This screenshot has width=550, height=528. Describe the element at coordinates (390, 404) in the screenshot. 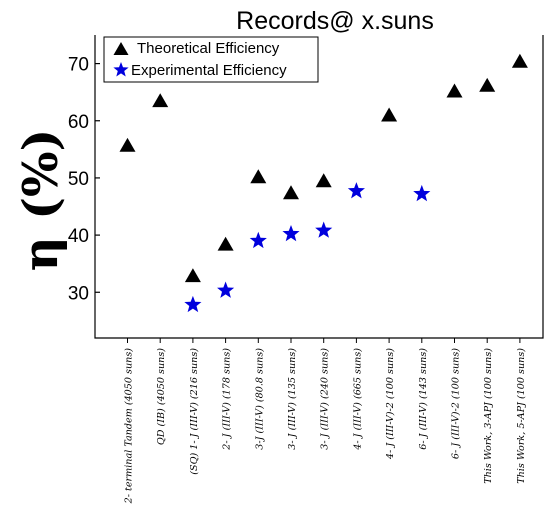

I see `x-tick-label: 4- J (III-V)-2 (100 suns)` at that location.